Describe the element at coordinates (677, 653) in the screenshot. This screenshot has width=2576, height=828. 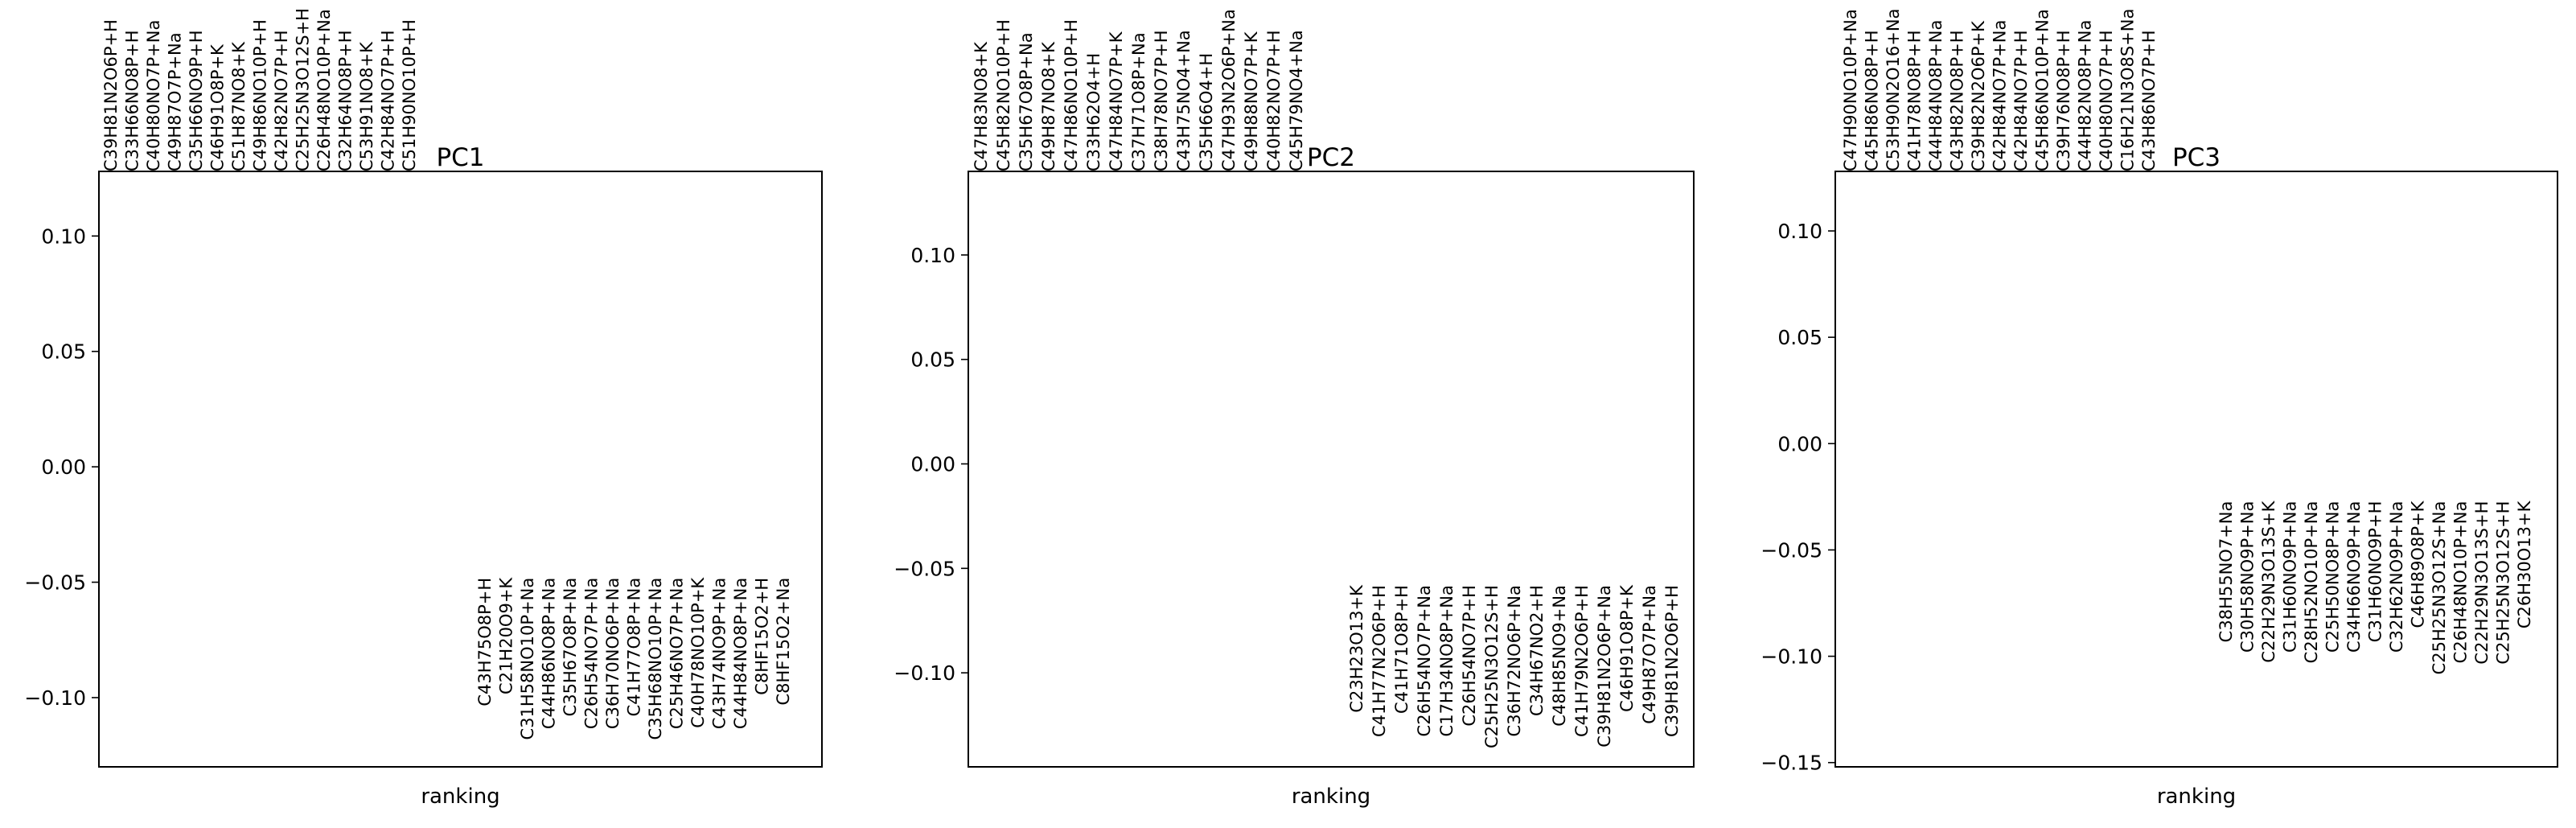
I see `bottom-feature-label: C25H46NO7P+Na` at that location.